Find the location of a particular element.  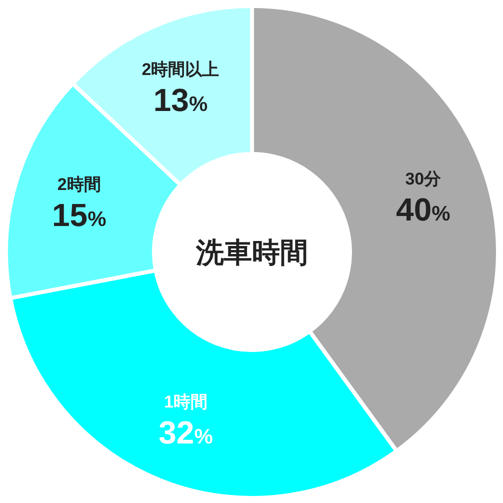

data-label: 40% is located at coordinates (423, 209).